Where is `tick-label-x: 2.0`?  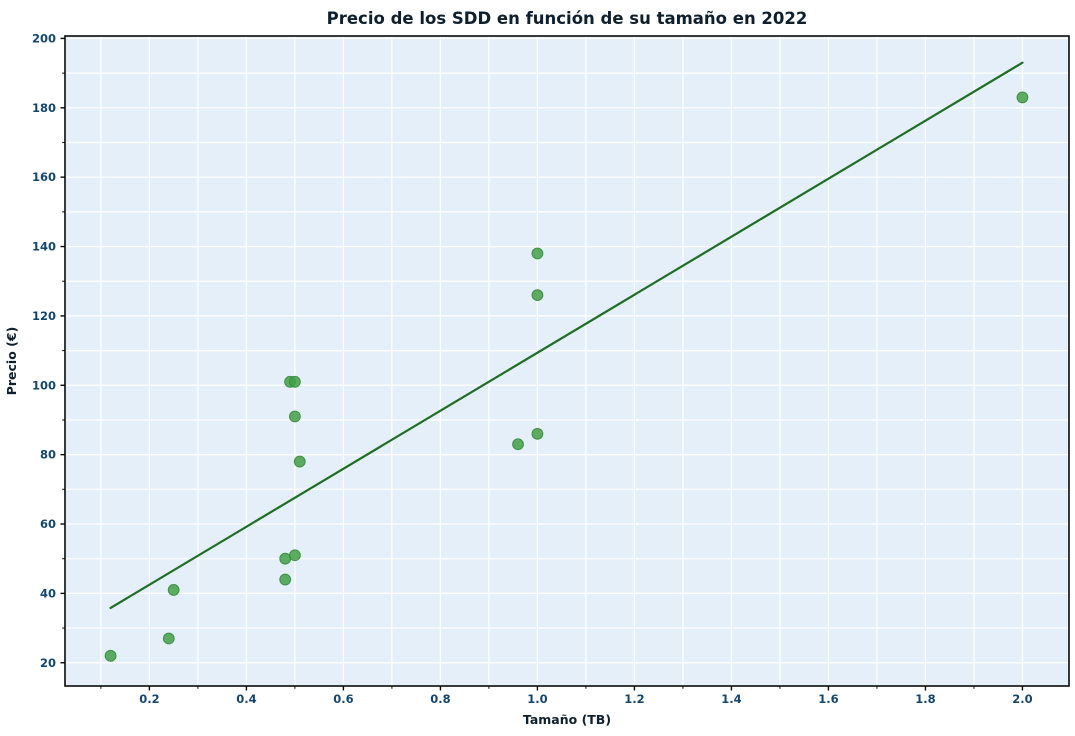 tick-label-x: 2.0 is located at coordinates (1022, 699).